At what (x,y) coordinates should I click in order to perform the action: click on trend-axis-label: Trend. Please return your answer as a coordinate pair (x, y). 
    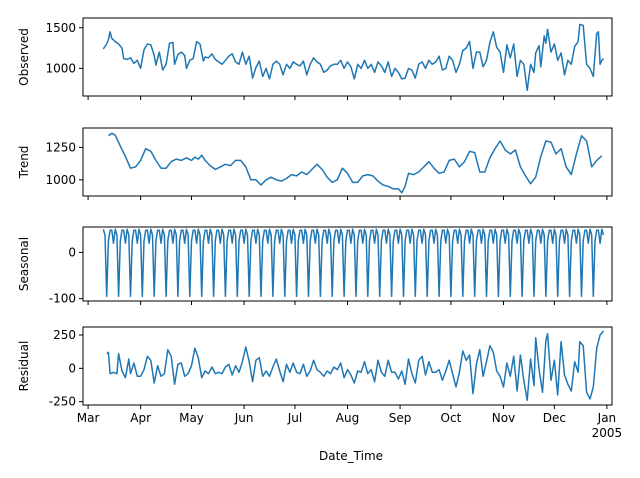
    Looking at the image, I should click on (24, 163).